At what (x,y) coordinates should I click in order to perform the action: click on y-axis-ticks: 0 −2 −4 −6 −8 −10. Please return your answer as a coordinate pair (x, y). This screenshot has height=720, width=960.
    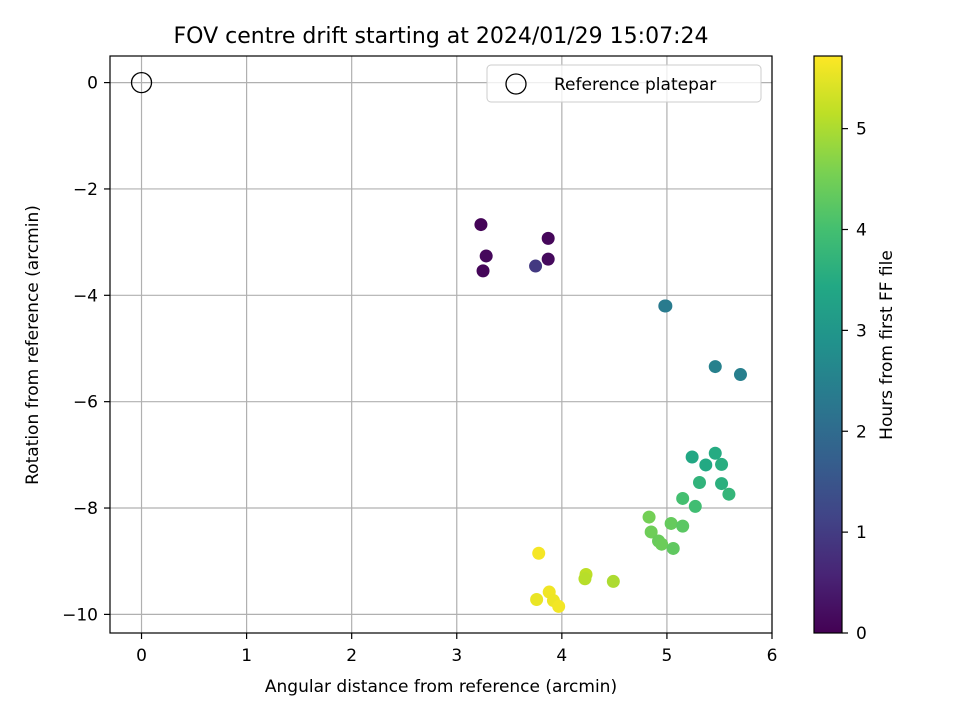
    Looking at the image, I should click on (86, 349).